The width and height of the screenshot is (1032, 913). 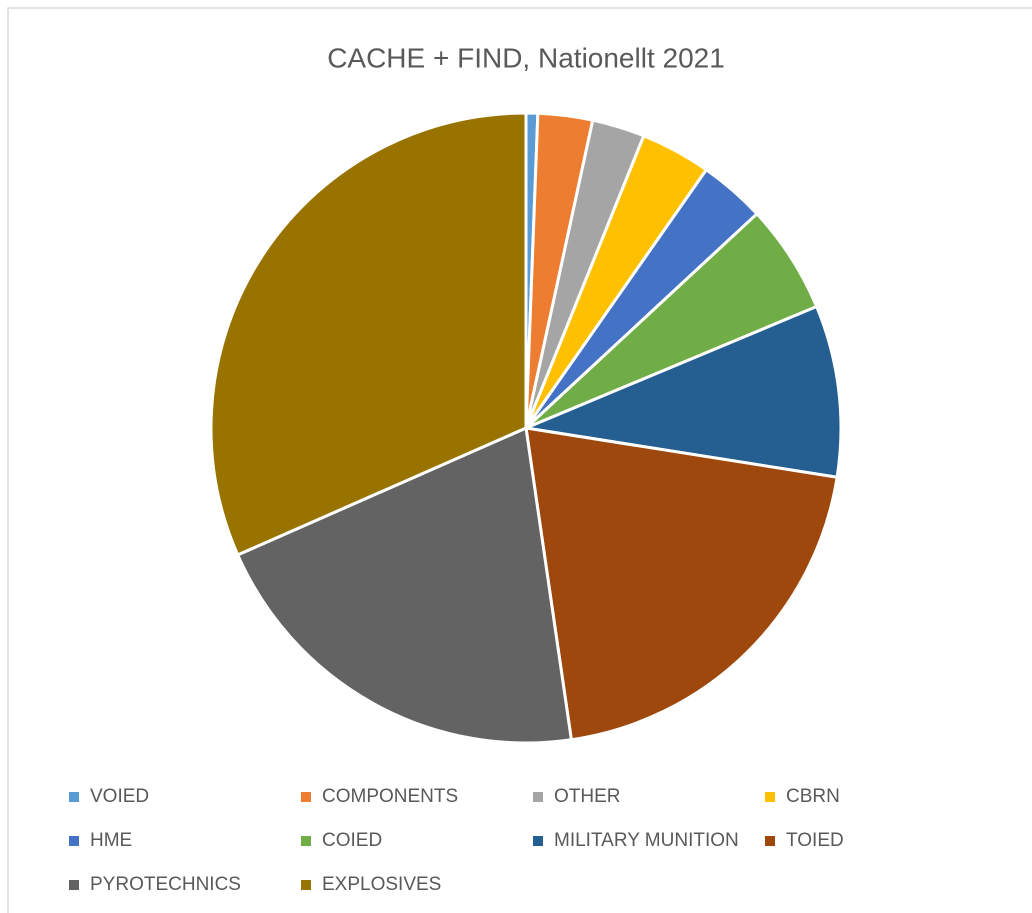 I want to click on legend-label: TOIED, so click(x=815, y=840).